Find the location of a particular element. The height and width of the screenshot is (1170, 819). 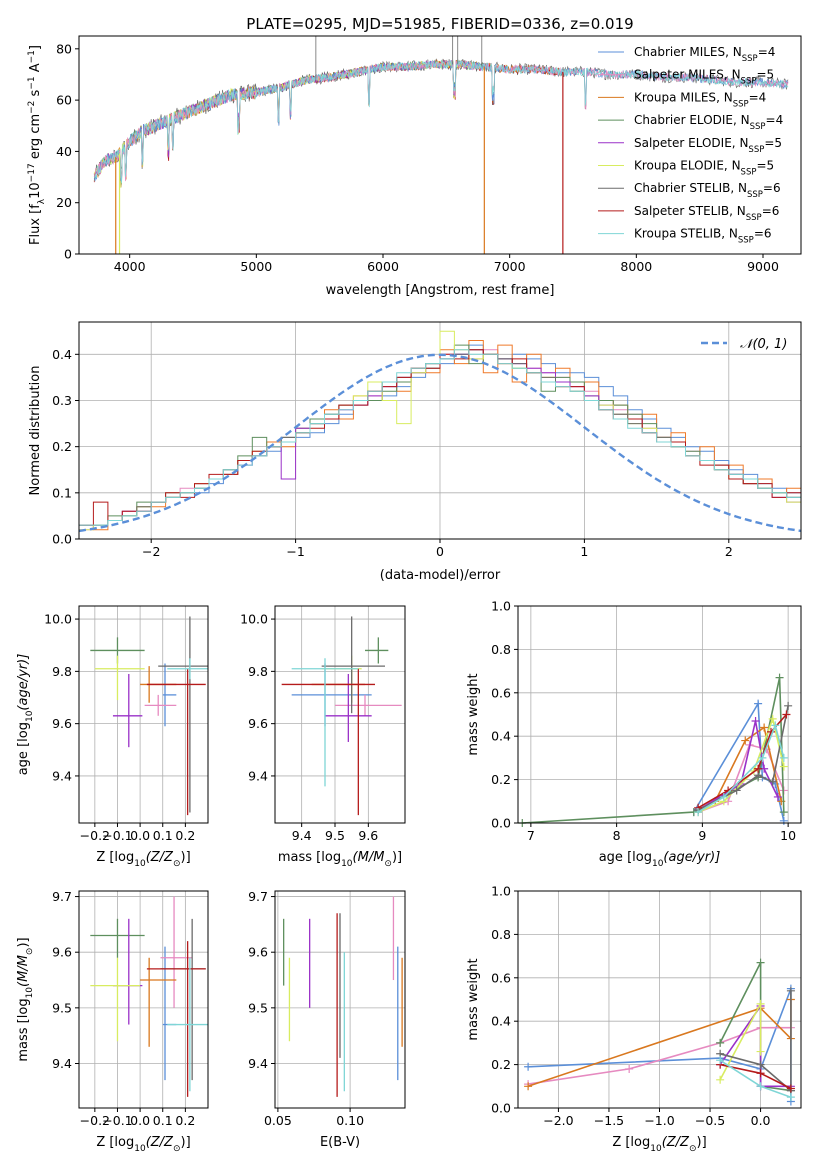

legend-entry-kroupa-stelib: Kroupa STELIB, NSSP=6 is located at coordinates (703, 236).